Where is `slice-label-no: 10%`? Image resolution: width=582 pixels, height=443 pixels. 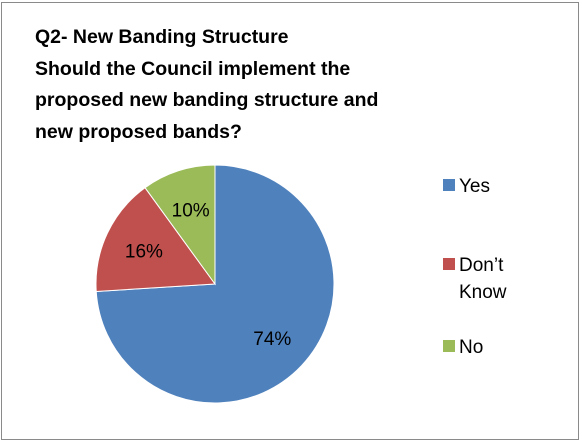
slice-label-no: 10% is located at coordinates (191, 210).